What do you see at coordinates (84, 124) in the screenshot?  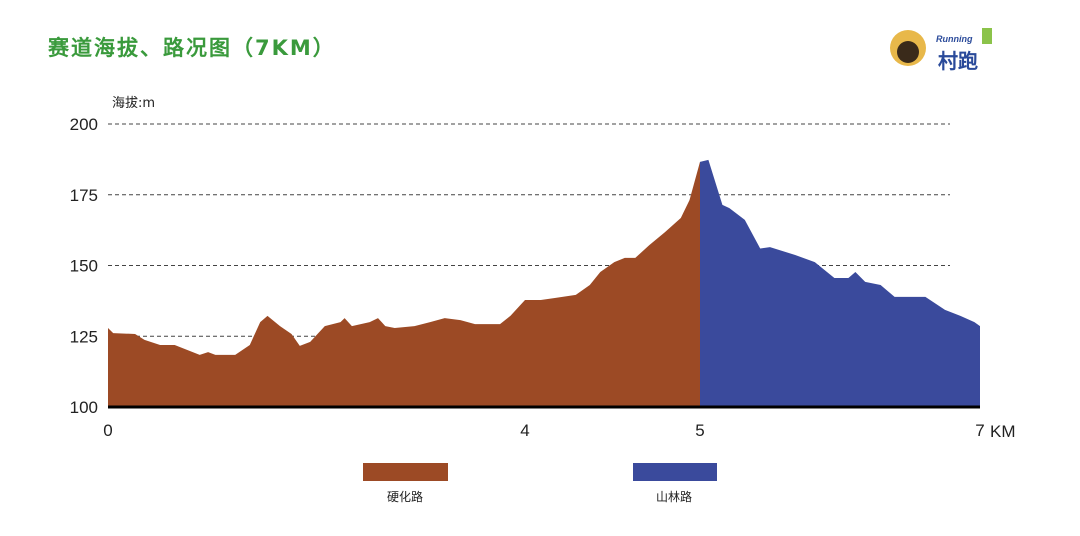 I see `y-tick-label: 200` at bounding box center [84, 124].